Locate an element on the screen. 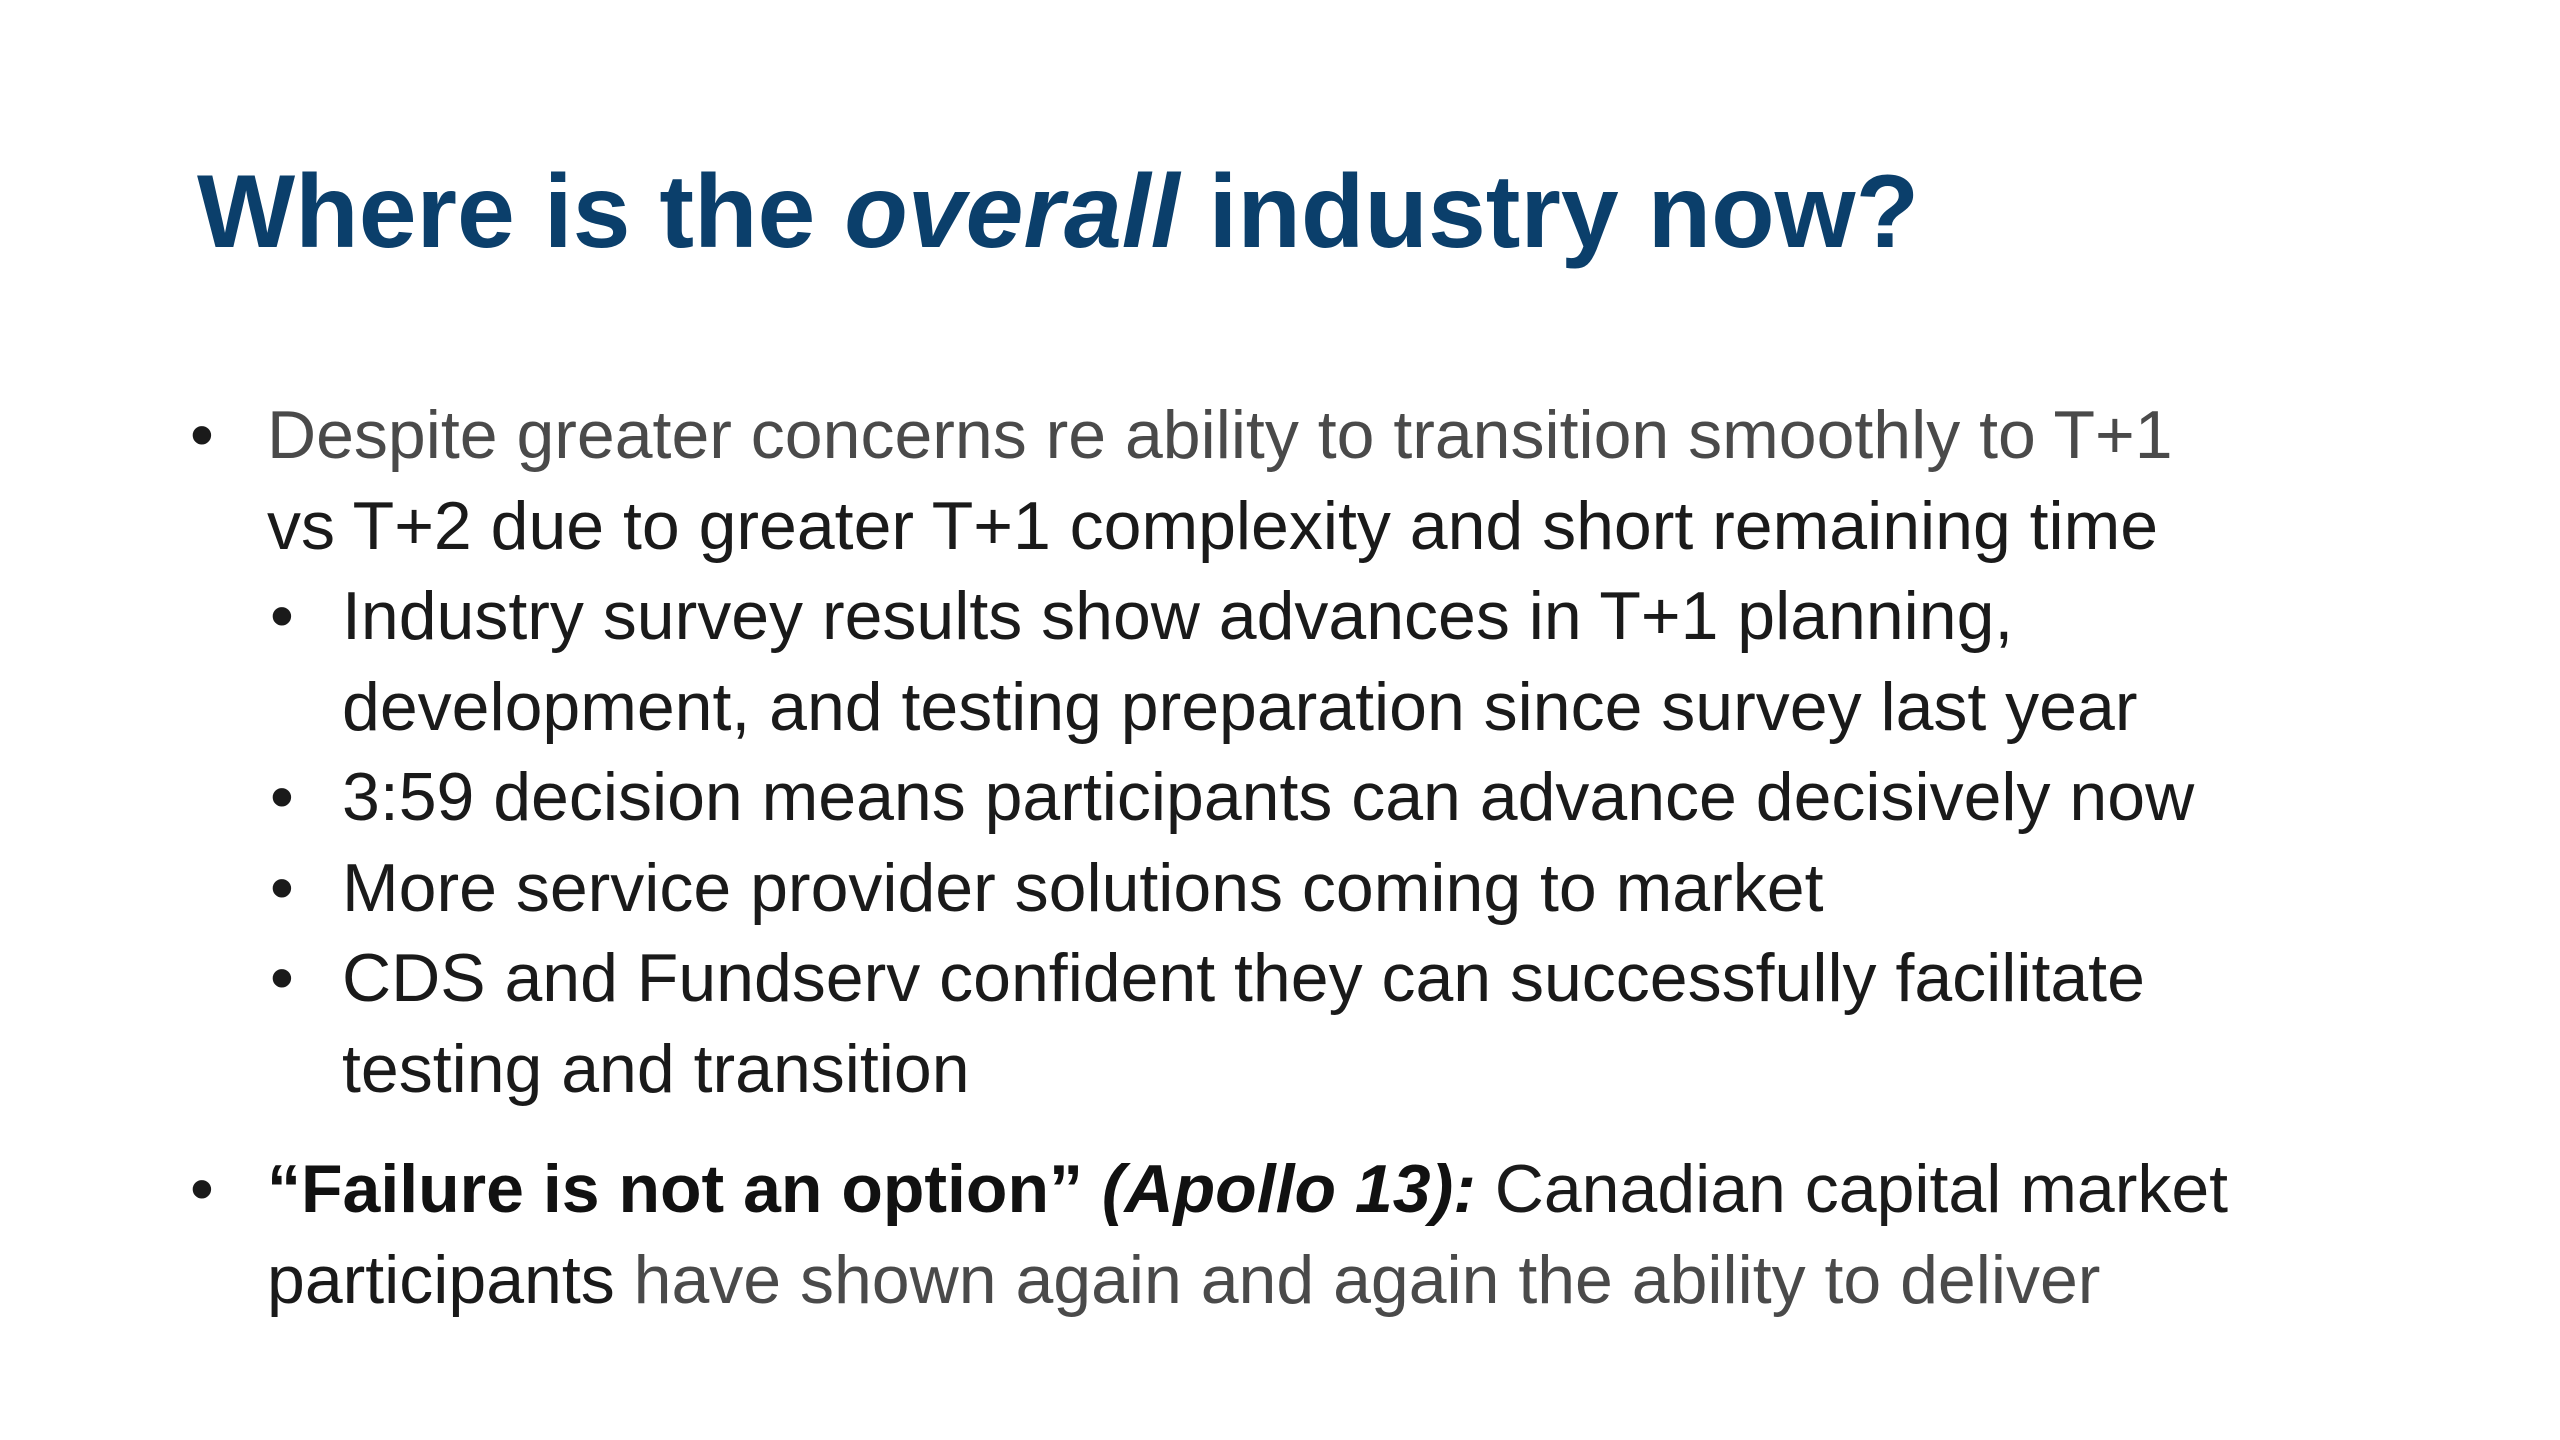 The width and height of the screenshot is (2560, 1440). title-part-3: industry now? is located at coordinates (1549, 212).